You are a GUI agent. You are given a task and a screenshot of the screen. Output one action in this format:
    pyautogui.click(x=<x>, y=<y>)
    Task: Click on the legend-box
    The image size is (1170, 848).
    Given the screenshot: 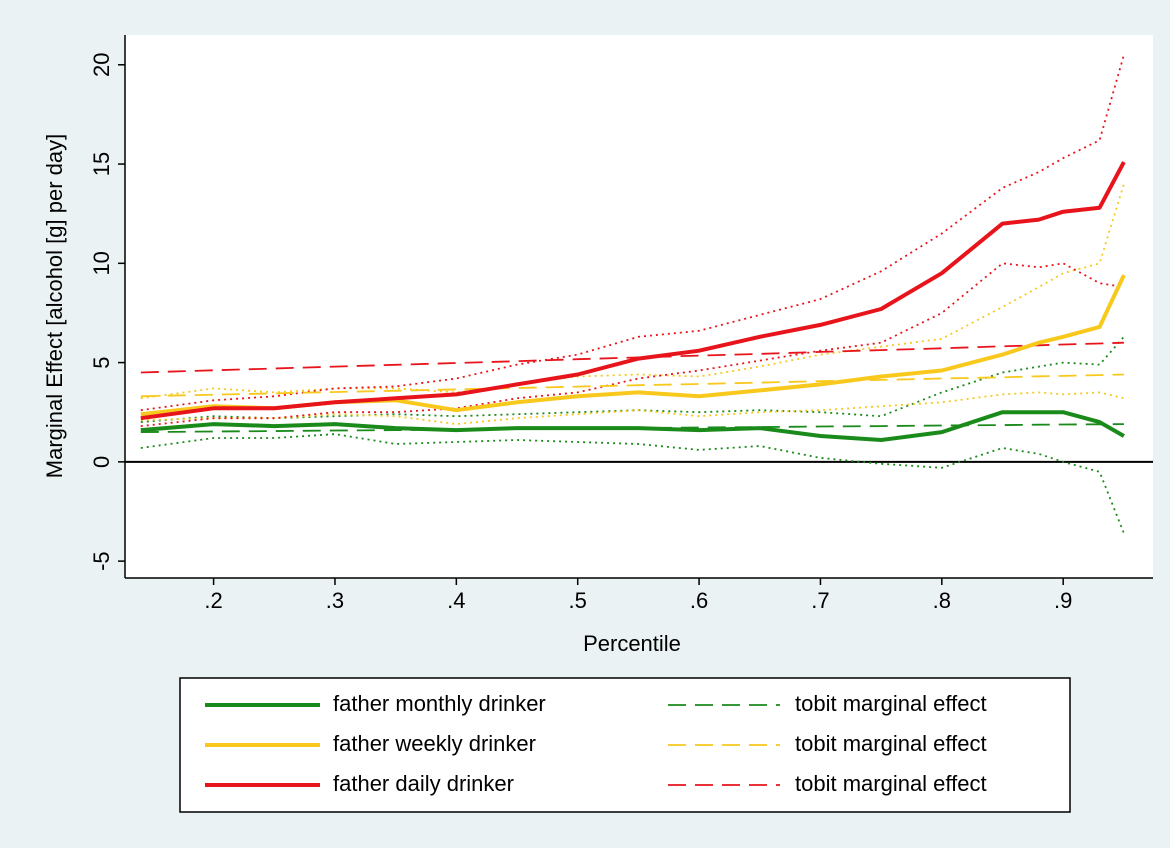 What is the action you would take?
    pyautogui.click(x=625, y=745)
    